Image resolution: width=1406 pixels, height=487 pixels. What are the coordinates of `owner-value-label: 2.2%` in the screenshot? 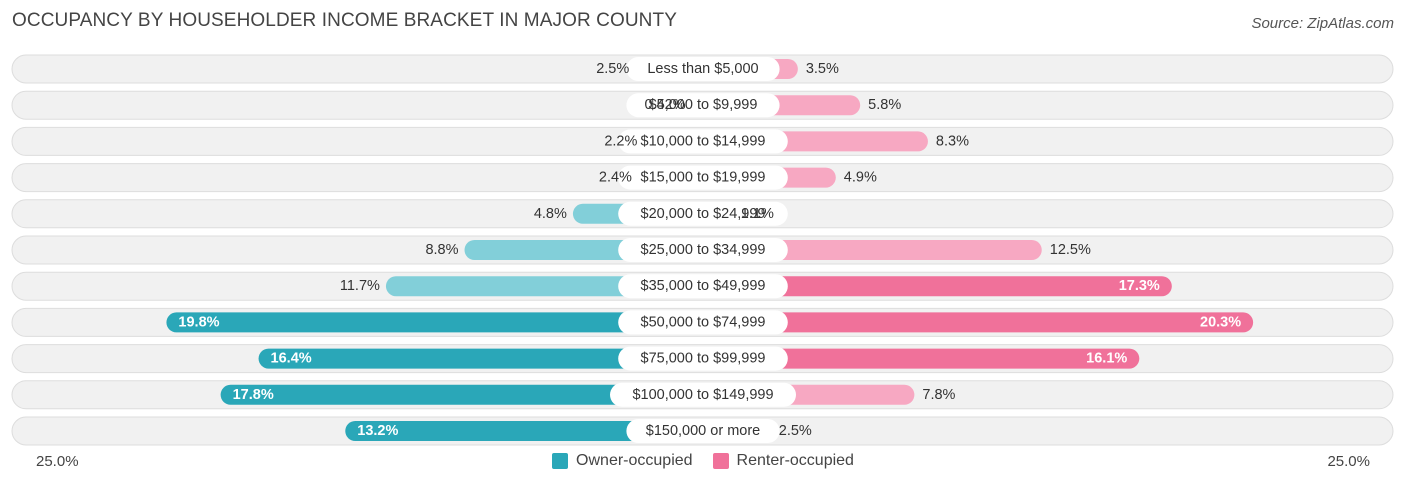 It's located at (620, 141).